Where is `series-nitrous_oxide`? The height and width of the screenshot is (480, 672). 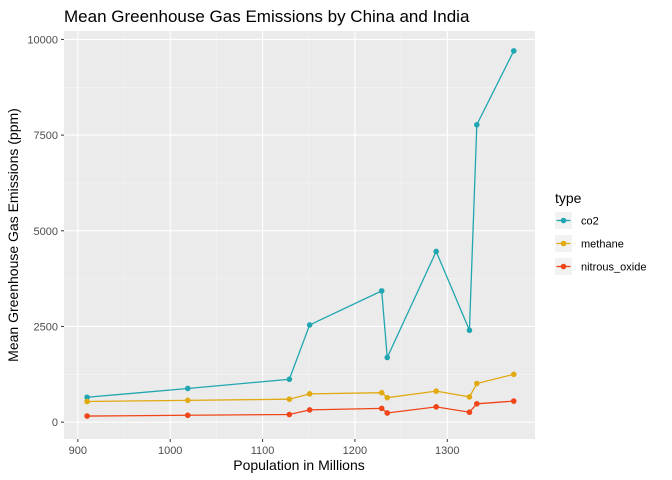 series-nitrous_oxide is located at coordinates (300, 408).